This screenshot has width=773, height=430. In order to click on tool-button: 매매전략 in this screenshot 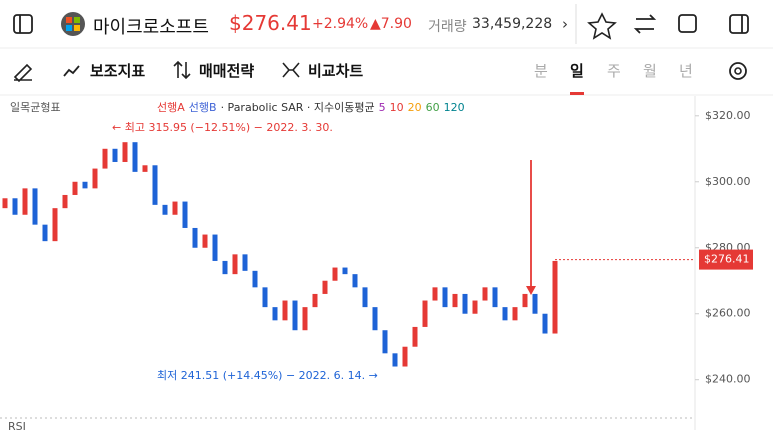, I will do `click(227, 71)`.